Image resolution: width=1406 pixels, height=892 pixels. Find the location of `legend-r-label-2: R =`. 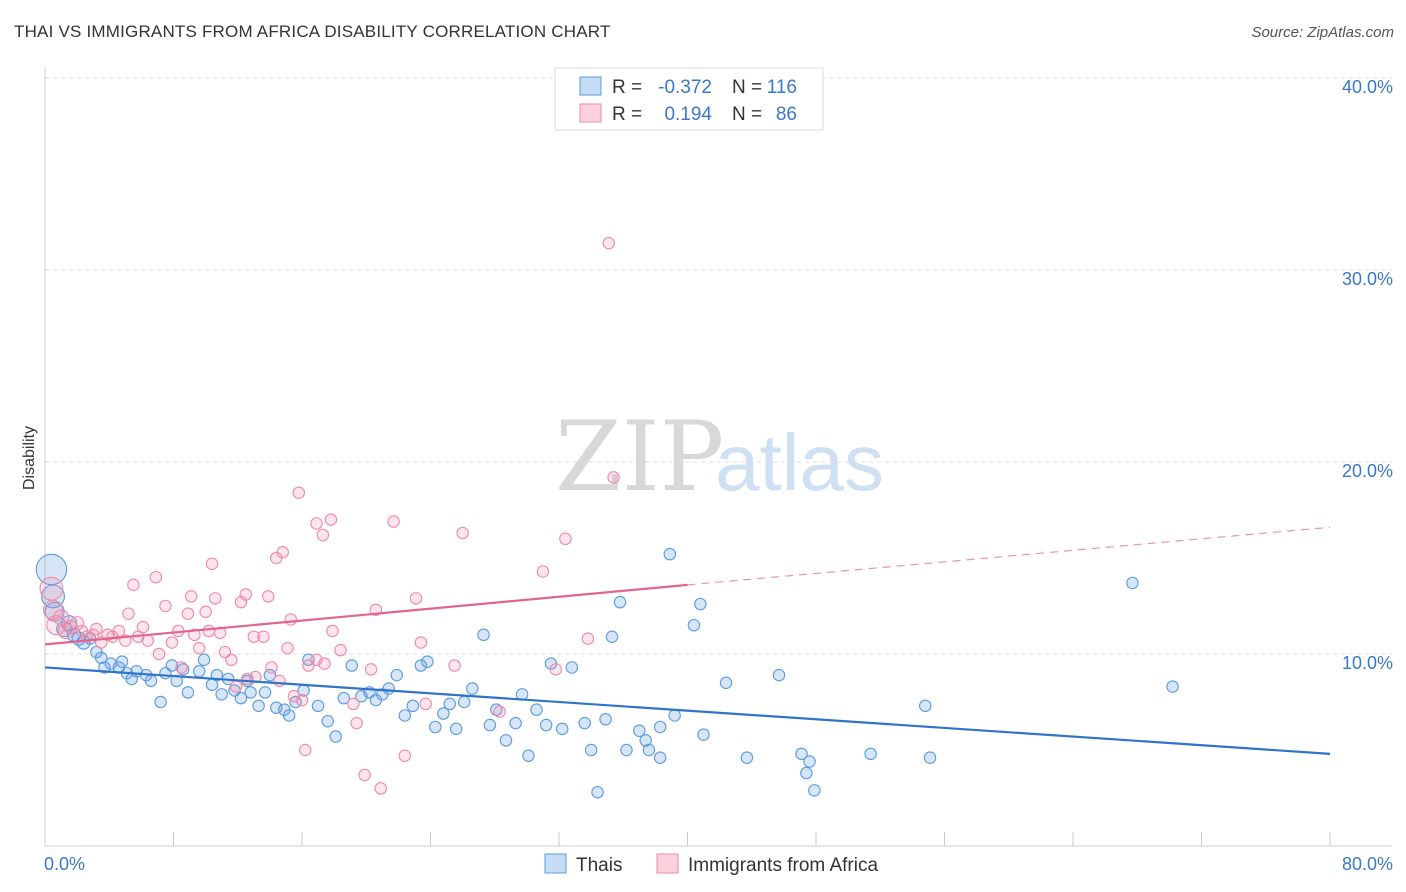

legend-r-label-2: R = is located at coordinates (627, 114).